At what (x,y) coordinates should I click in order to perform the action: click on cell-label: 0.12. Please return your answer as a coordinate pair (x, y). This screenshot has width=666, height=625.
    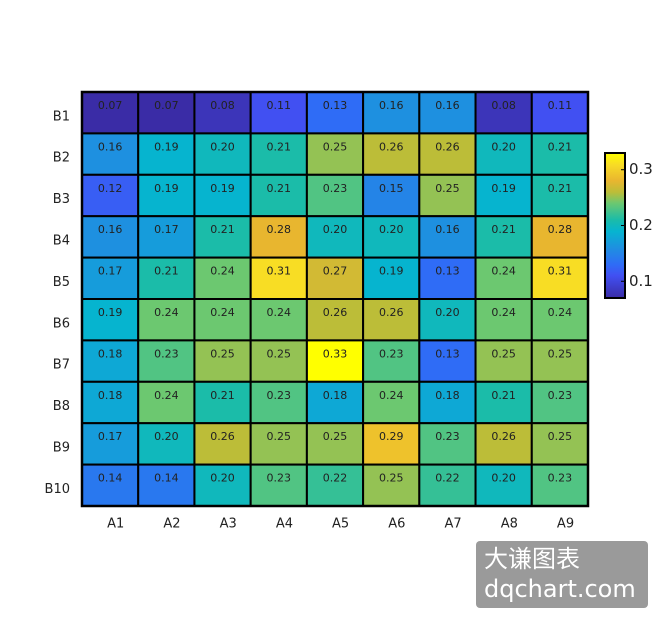
    Looking at the image, I should click on (110, 188).